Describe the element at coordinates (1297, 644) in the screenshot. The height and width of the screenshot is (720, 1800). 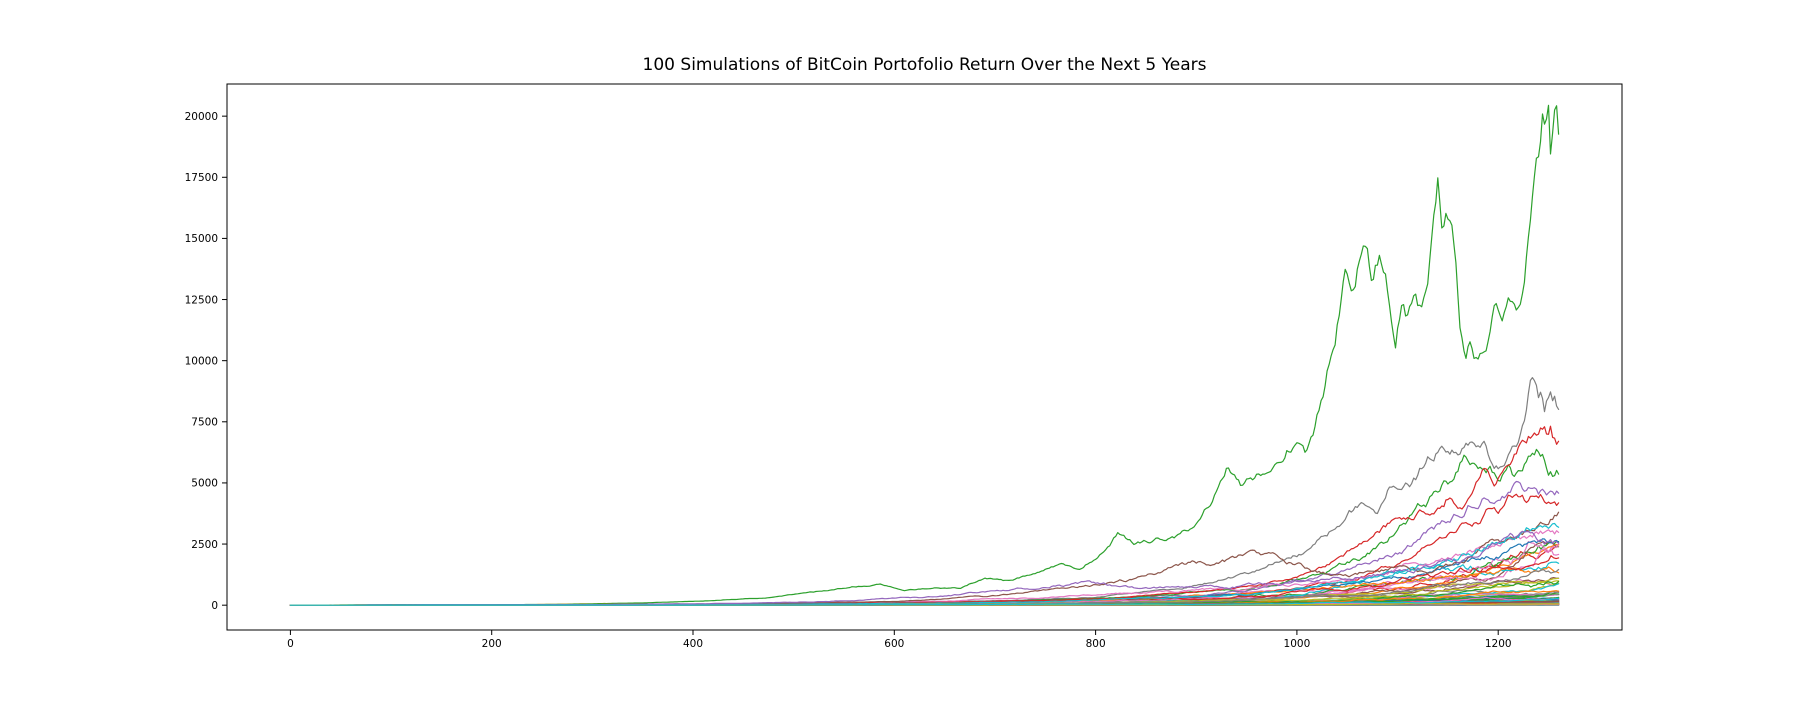
I see `x-tick-label: 1000` at that location.